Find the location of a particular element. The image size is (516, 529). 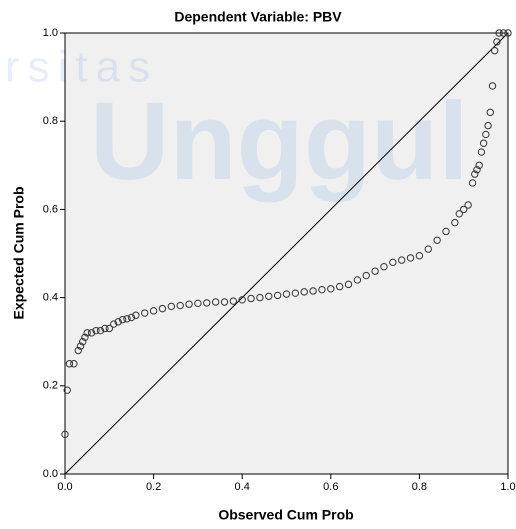

x-tick-label: 0.8 is located at coordinates (419, 487).